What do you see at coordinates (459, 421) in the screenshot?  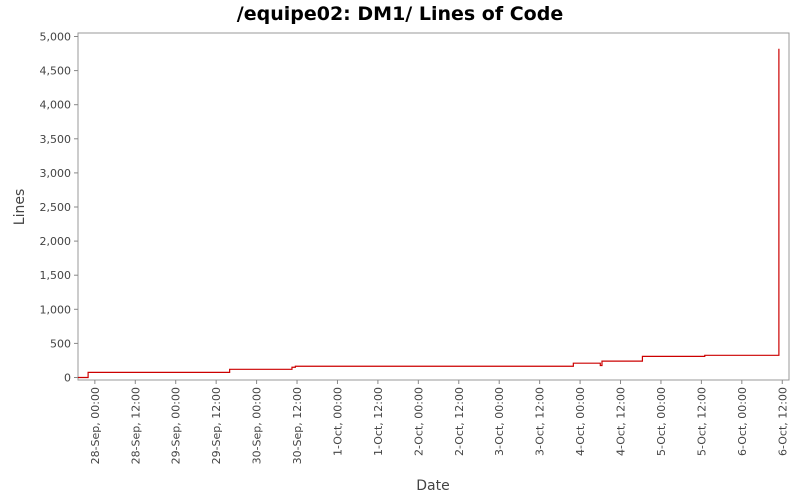 I see `x-tick-label: 2-Oct, 12:00` at bounding box center [459, 421].